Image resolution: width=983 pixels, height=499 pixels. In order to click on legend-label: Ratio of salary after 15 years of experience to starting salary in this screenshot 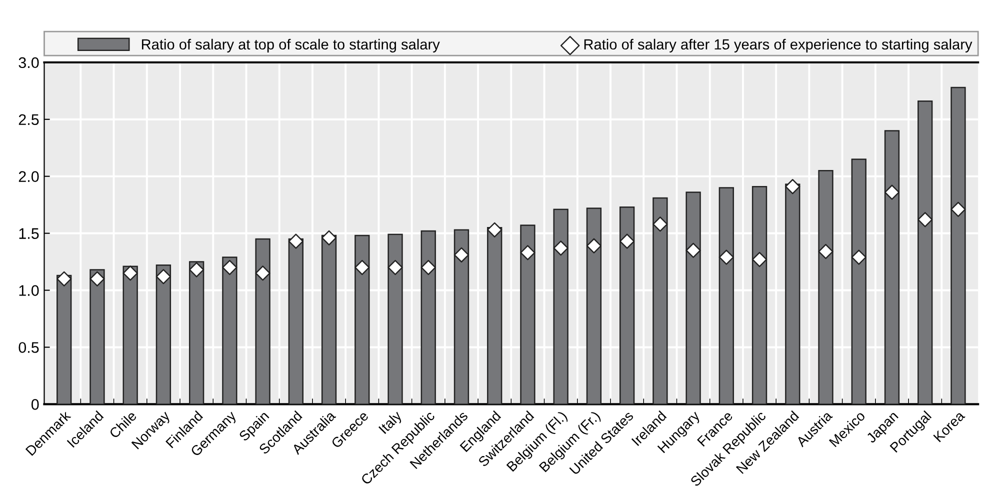, I will do `click(778, 45)`.